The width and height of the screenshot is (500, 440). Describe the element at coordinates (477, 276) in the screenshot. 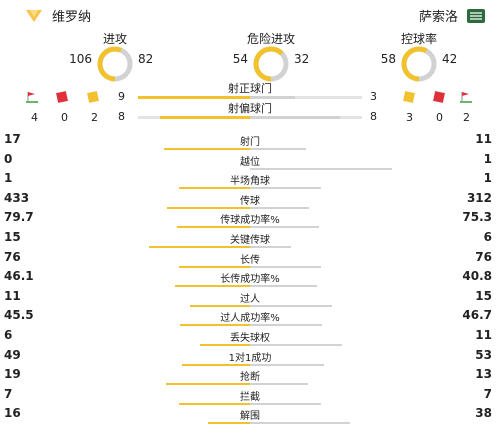

I see `stat-away-value: 40.8` at that location.